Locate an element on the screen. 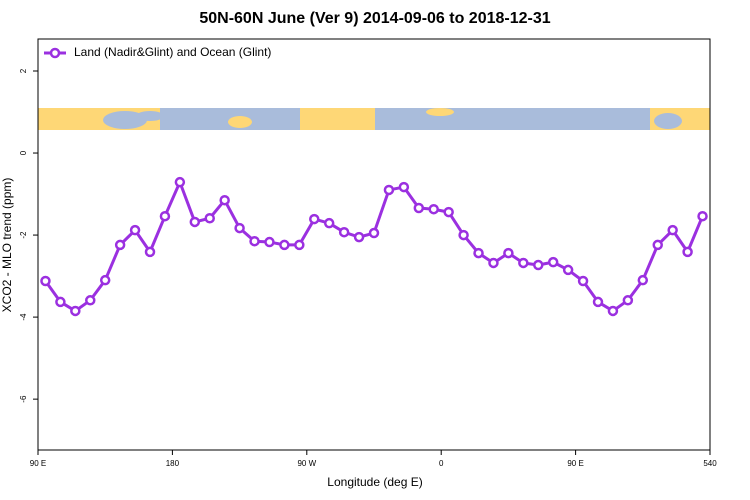  y-tick-label: 2 is located at coordinates (23, 70).